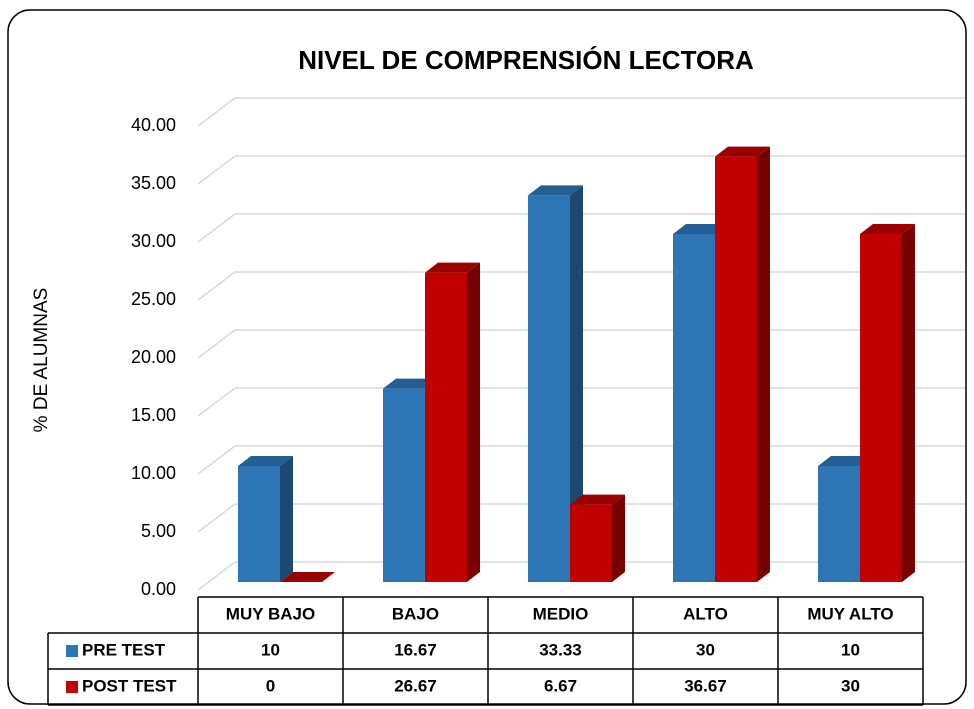 The image size is (974, 709). I want to click on table-cell: 26.67, so click(415, 685).